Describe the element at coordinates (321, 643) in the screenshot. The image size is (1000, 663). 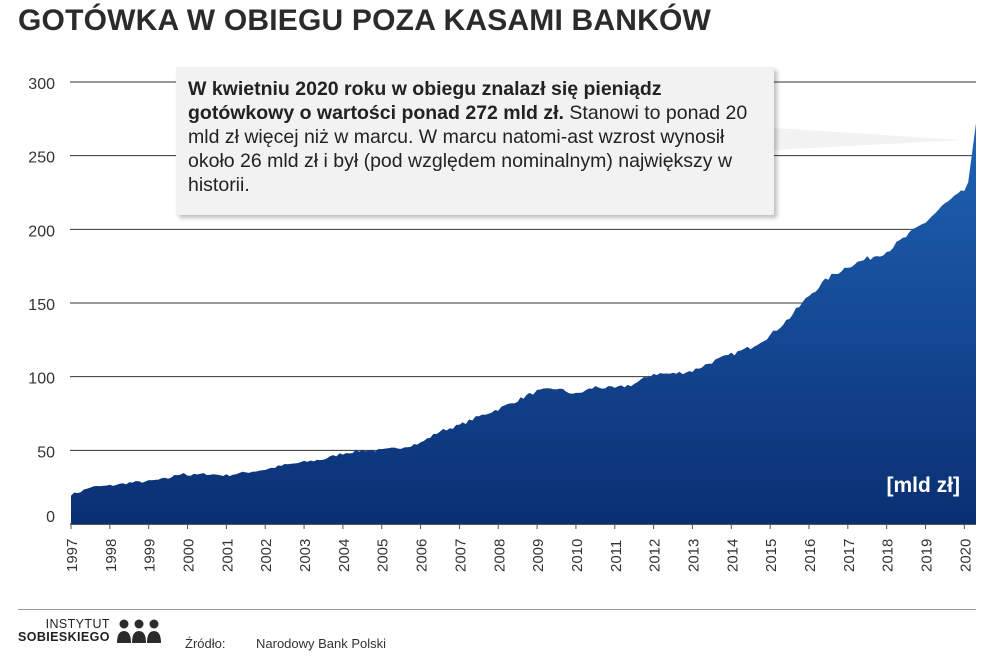
I see `source-value: Narodowy Bank Polski` at that location.